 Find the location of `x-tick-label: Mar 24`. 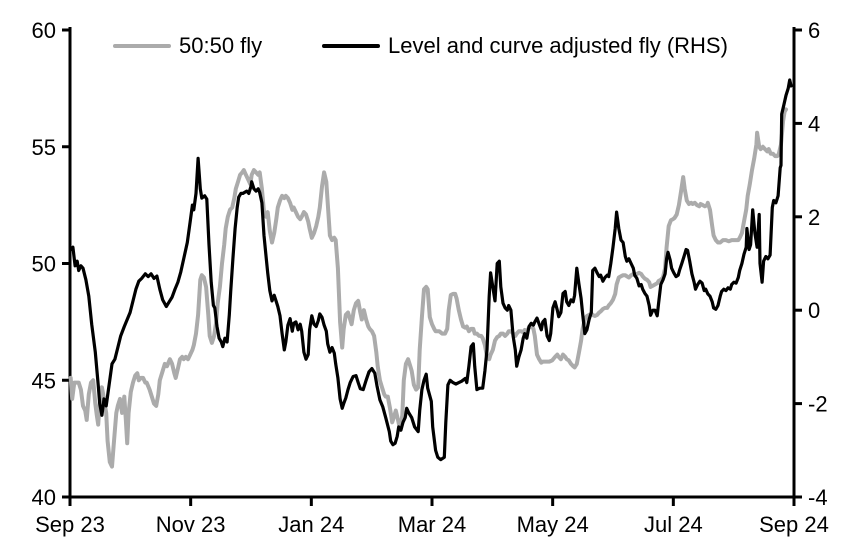

x-tick-label: Mar 24 is located at coordinates (432, 524).